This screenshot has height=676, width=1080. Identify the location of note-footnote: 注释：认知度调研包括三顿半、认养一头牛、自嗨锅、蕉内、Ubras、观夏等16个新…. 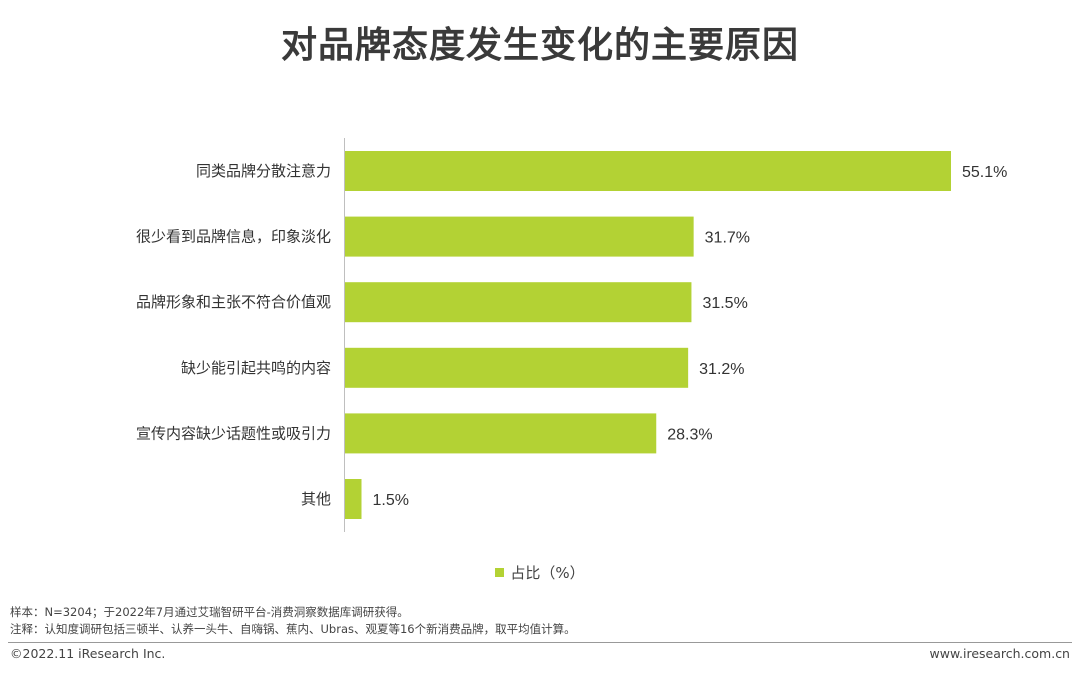
(293, 629).